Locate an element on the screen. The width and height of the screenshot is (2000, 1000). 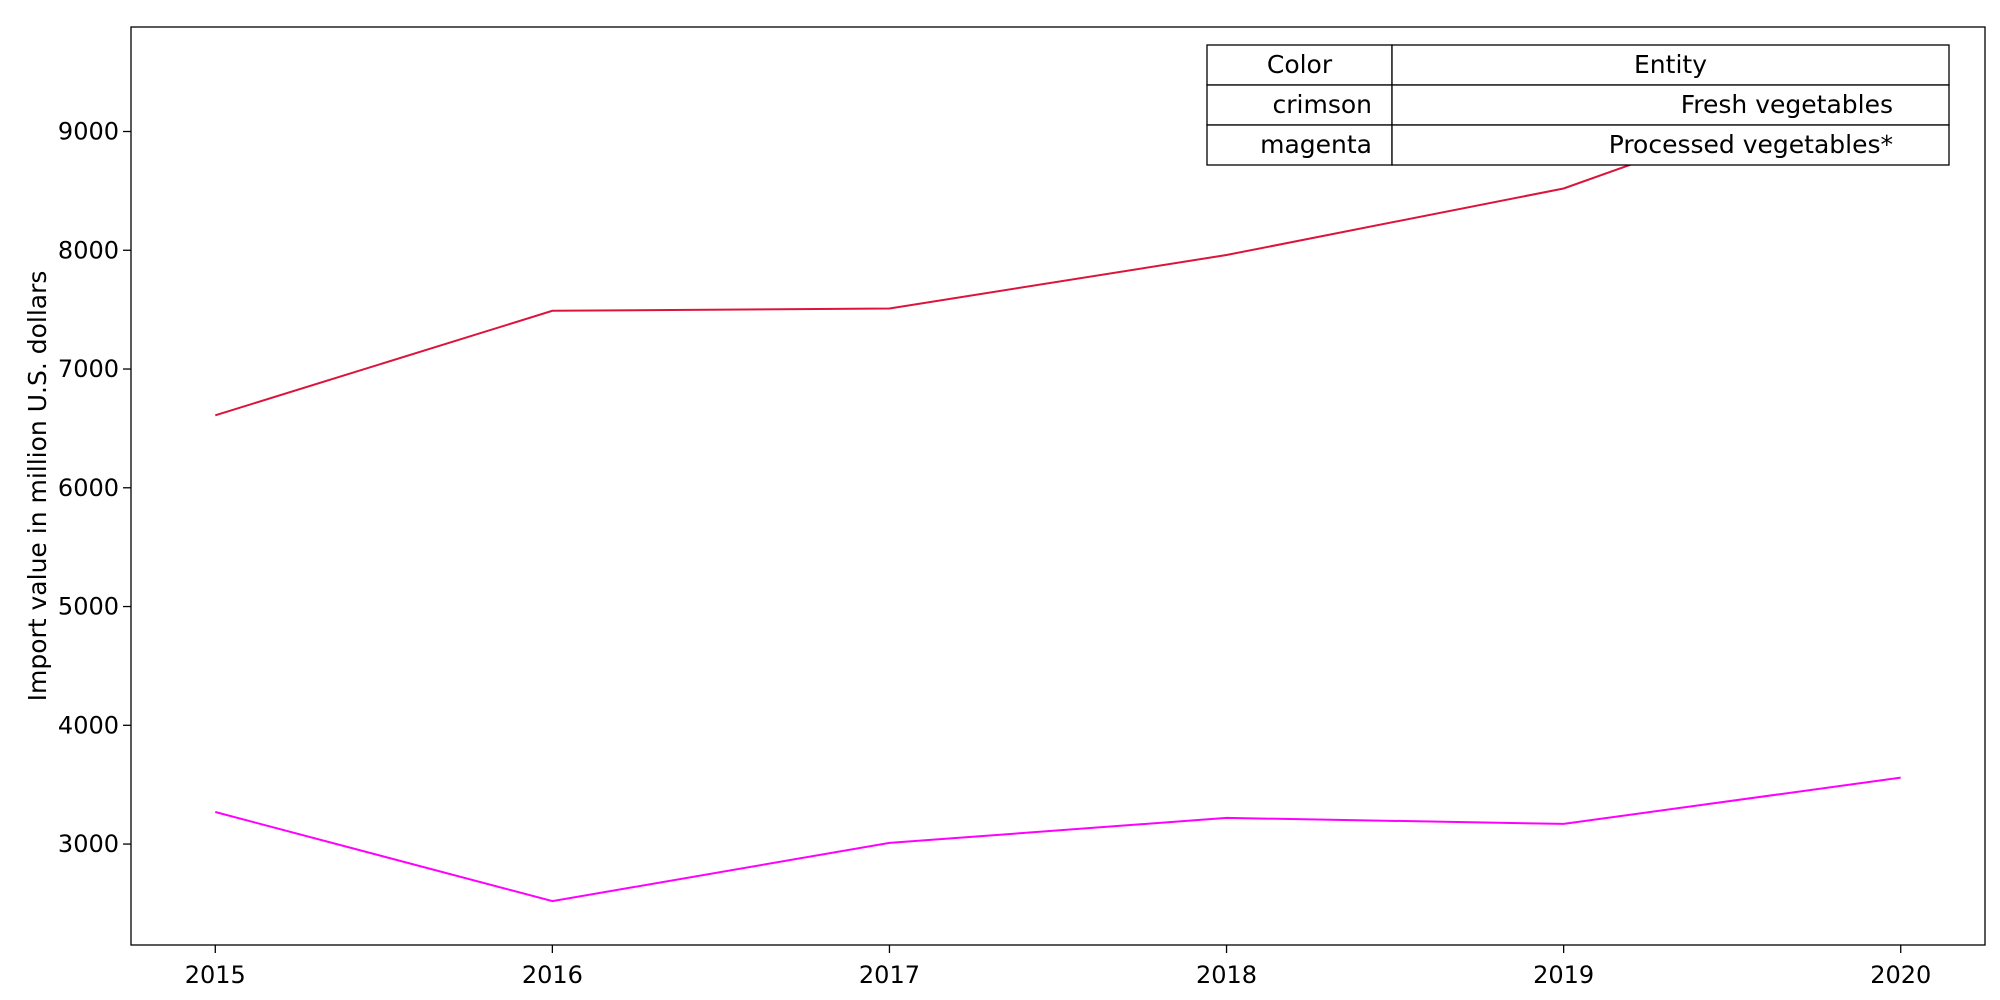
y-tick-label: 7000 is located at coordinates (88, 369).